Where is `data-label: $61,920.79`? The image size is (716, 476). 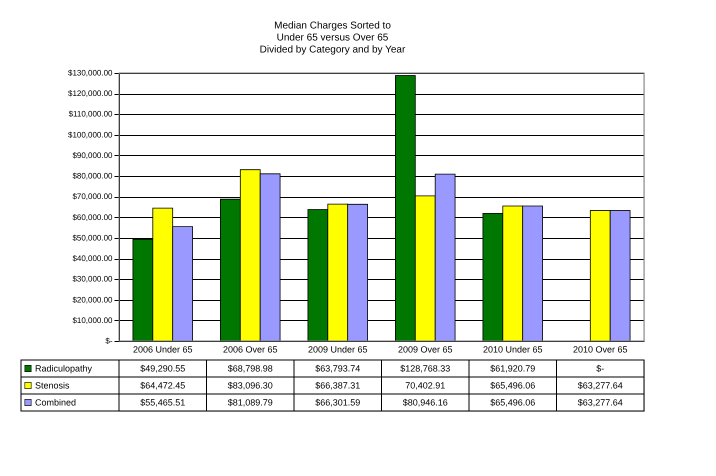 data-label: $61,920.79 is located at coordinates (513, 369).